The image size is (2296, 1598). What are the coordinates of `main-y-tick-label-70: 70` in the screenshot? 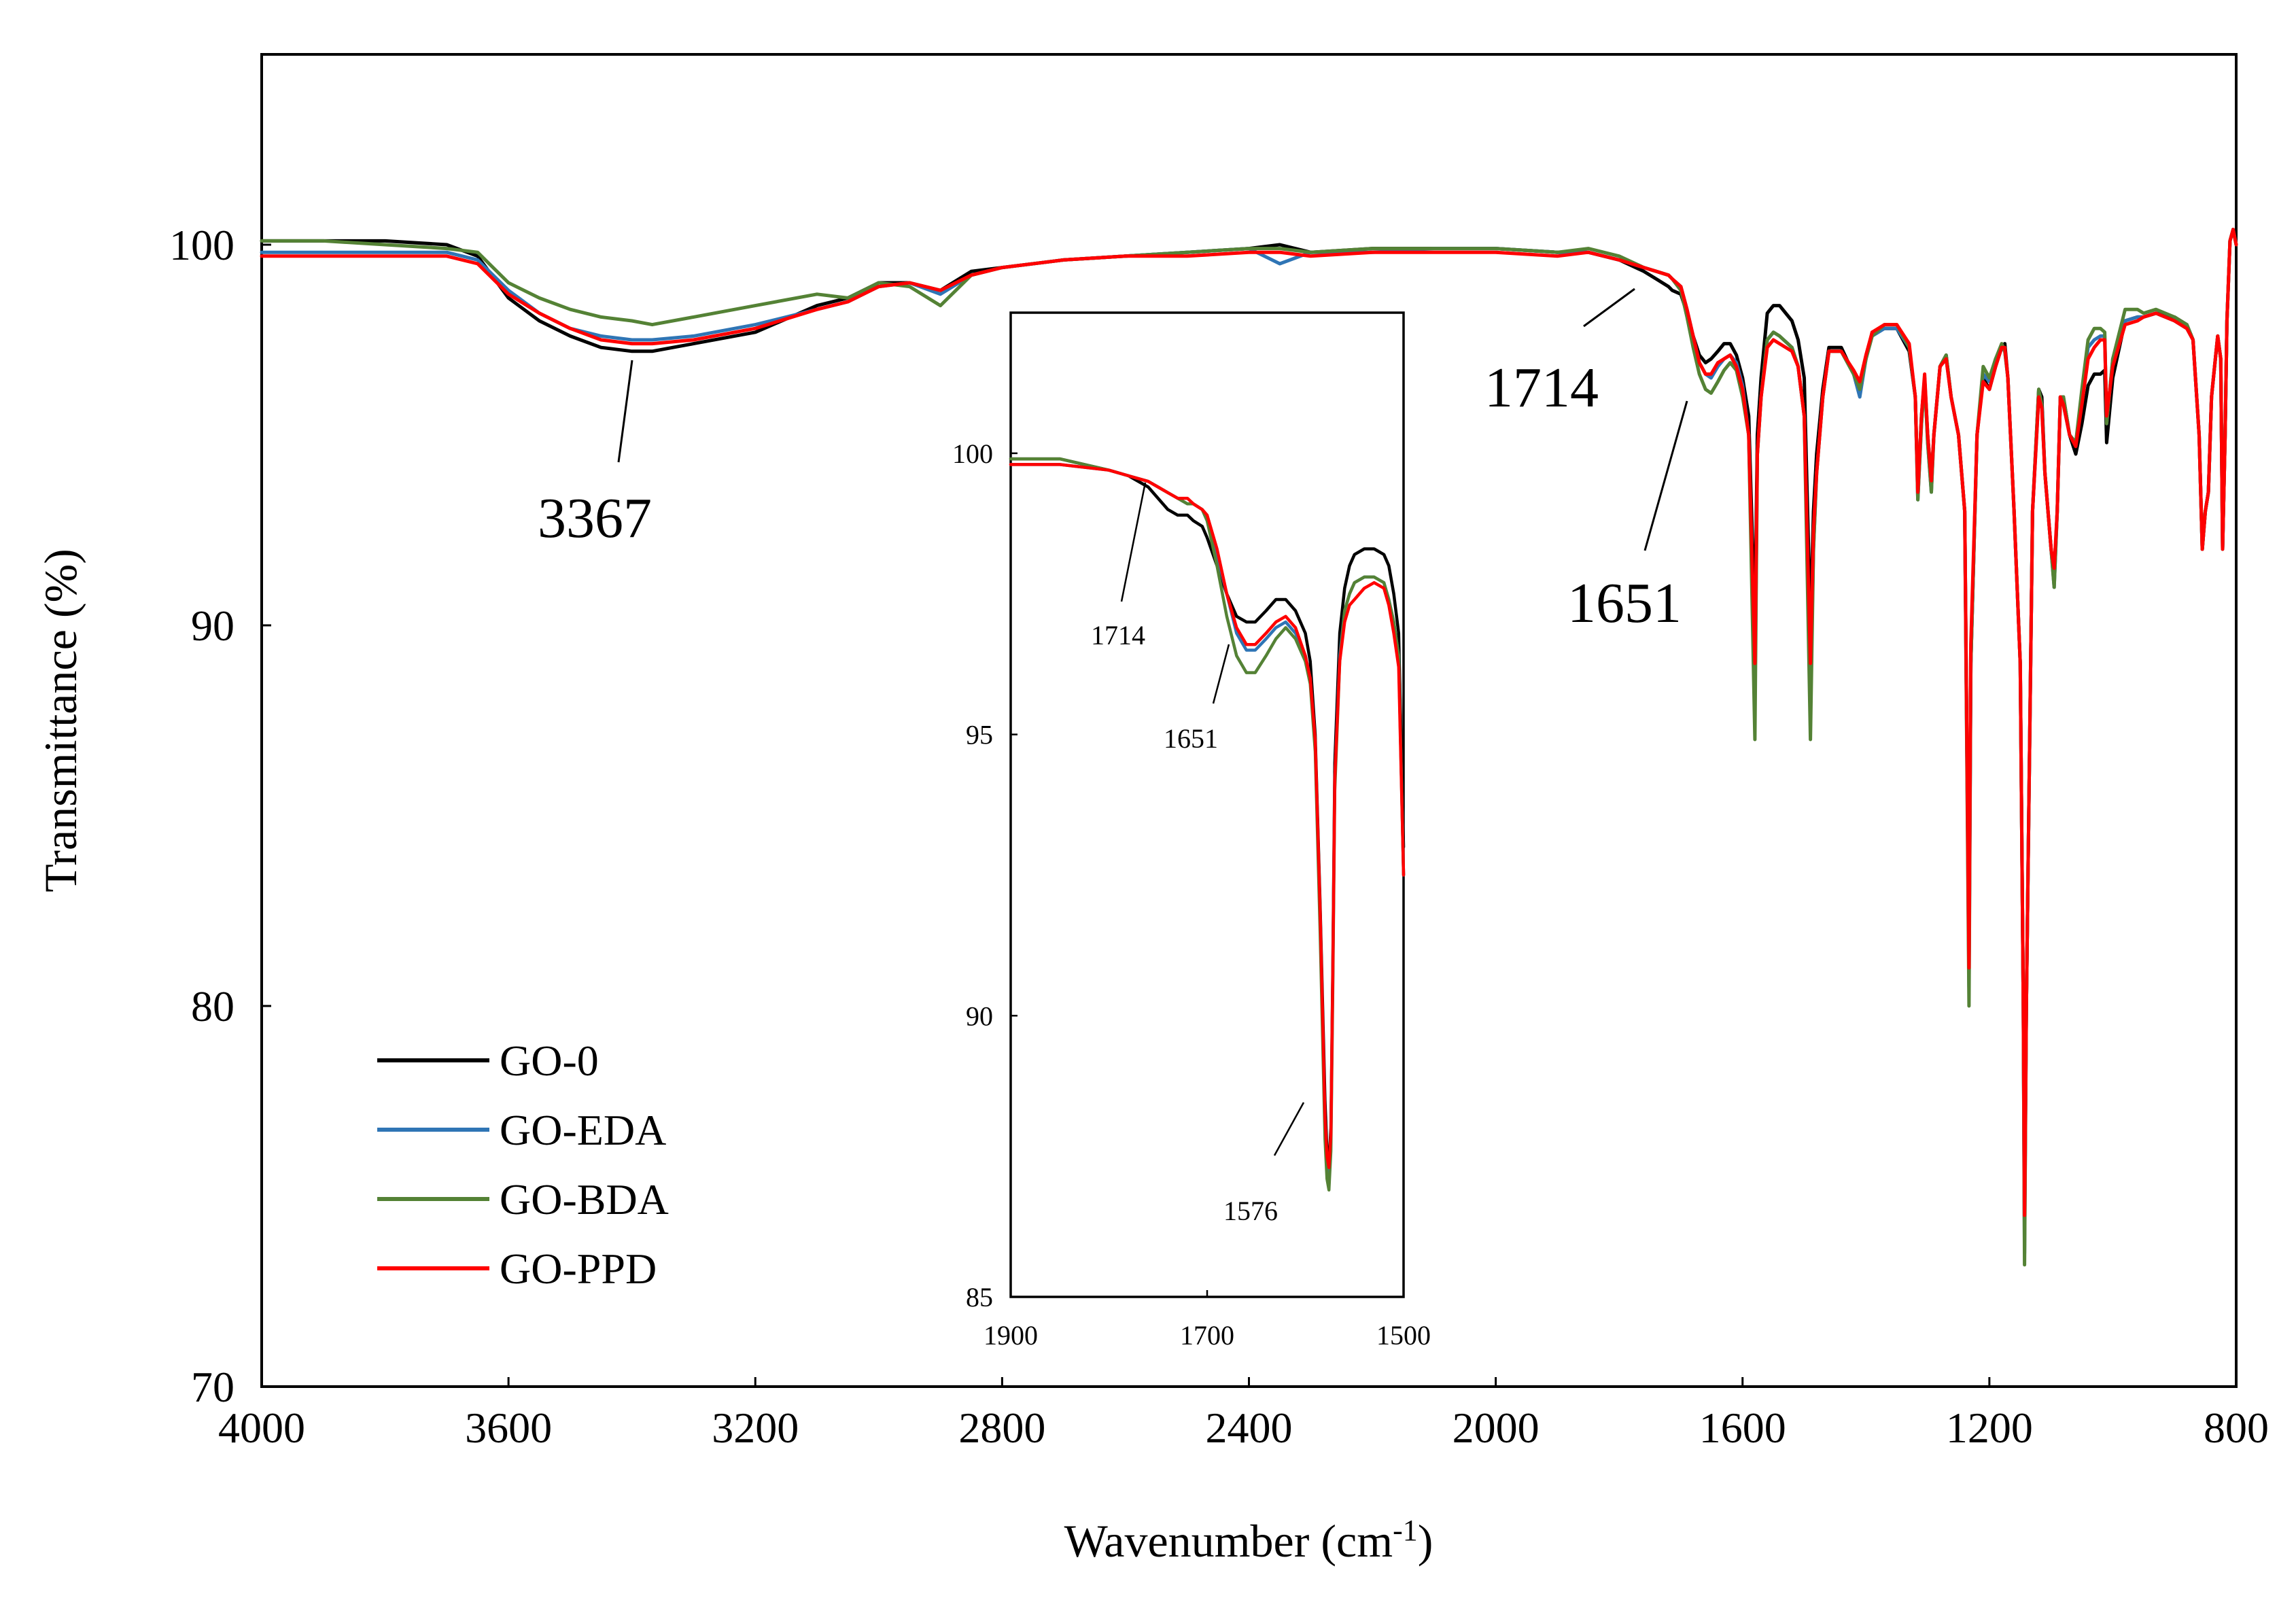 It's located at (213, 1387).